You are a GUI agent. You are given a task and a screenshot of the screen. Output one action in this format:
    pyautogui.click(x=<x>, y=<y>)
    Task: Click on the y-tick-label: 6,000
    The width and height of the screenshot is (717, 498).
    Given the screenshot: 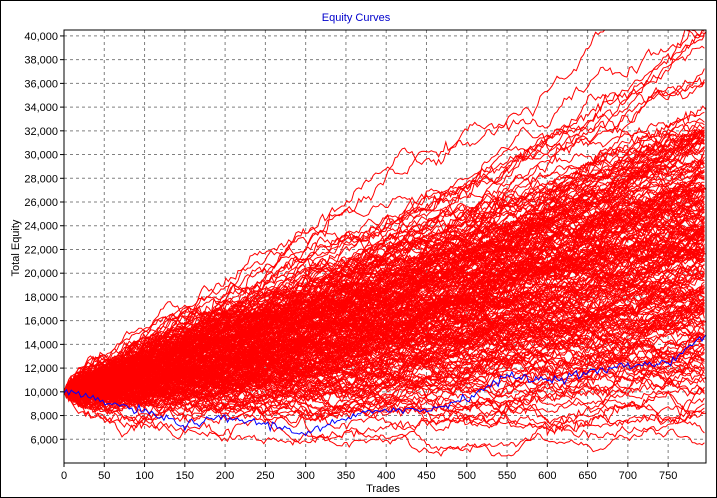 What is the action you would take?
    pyautogui.click(x=44, y=440)
    